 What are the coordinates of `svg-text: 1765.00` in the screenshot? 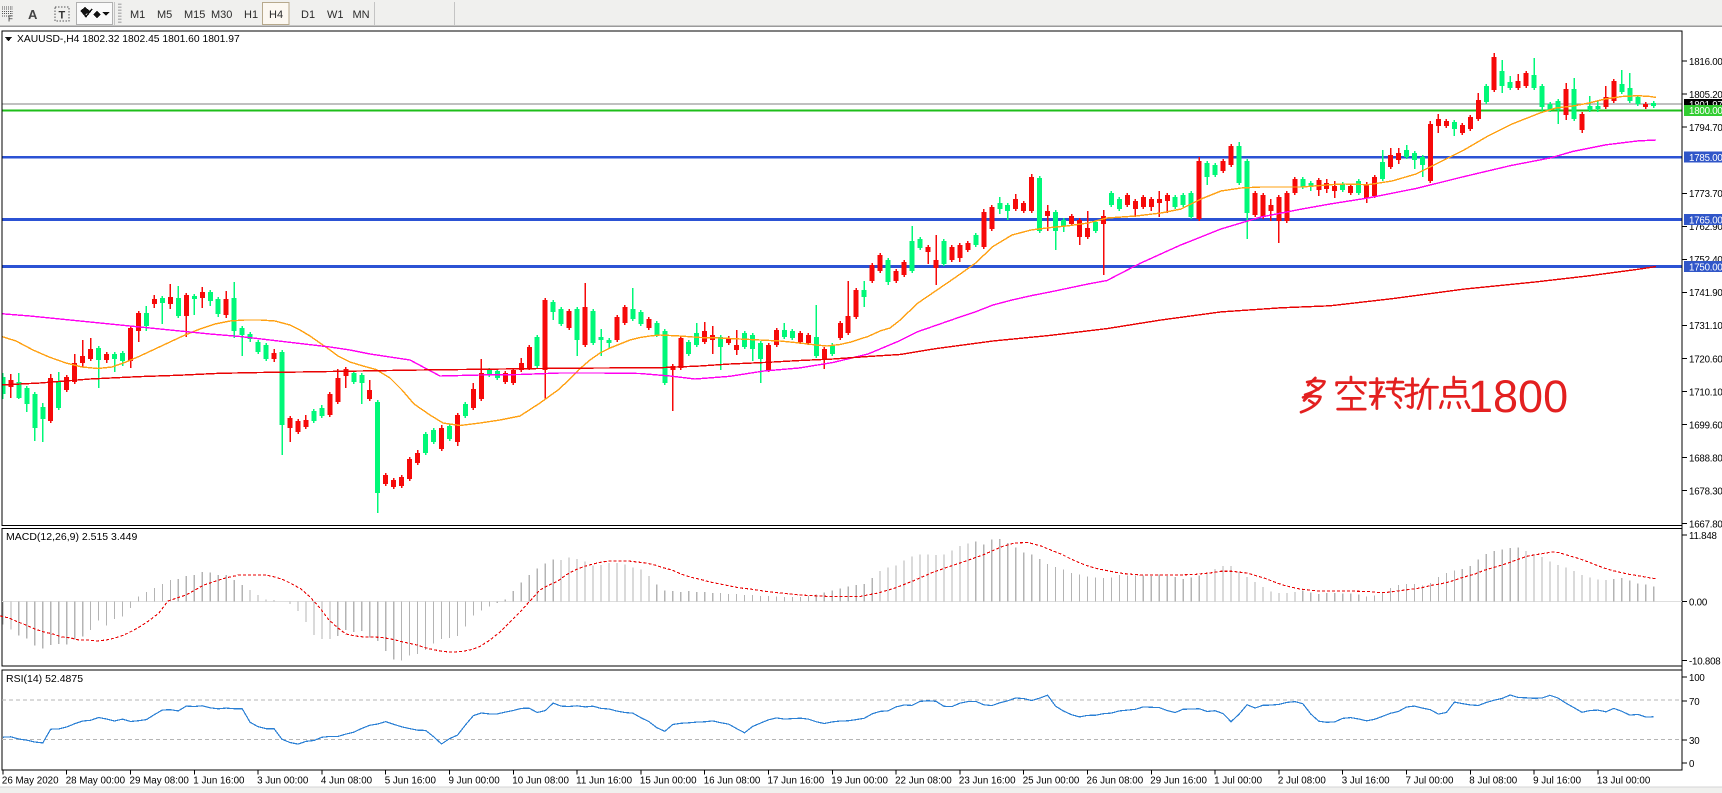 It's located at (1705, 221).